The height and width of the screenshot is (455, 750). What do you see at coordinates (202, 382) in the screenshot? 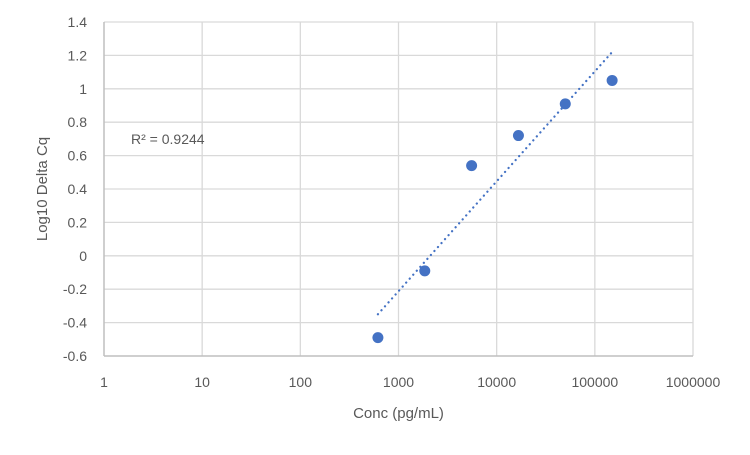
I see `x-tick-label: 10` at bounding box center [202, 382].